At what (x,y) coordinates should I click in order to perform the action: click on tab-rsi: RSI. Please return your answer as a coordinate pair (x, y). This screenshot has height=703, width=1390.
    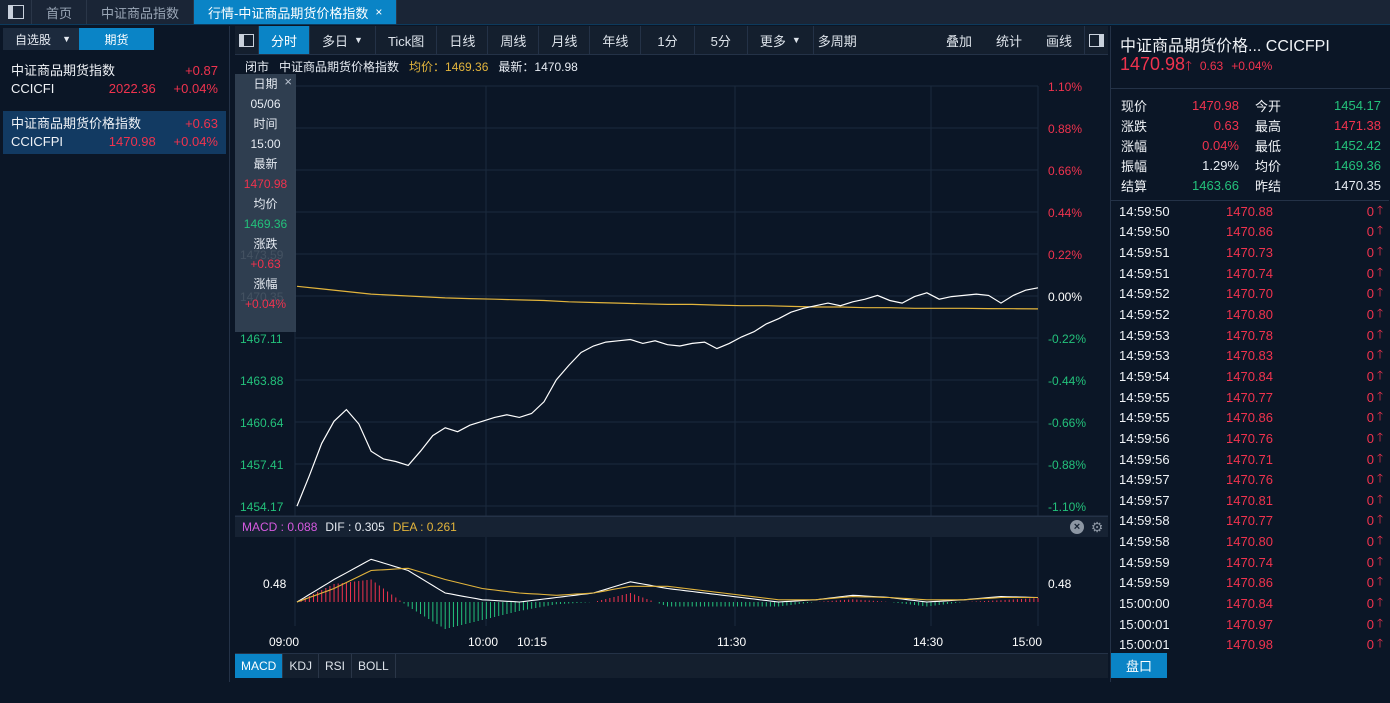
    Looking at the image, I should click on (336, 666).